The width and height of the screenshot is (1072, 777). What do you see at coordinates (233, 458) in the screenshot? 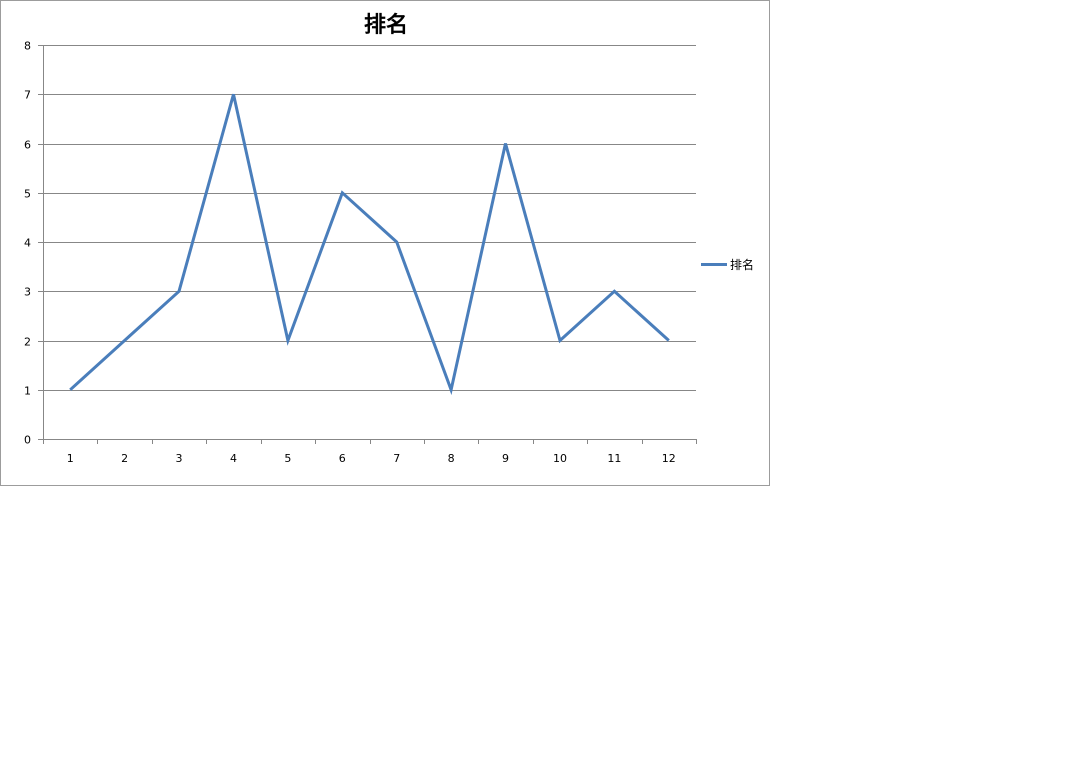
I see `x-tick-label: 4` at bounding box center [233, 458].